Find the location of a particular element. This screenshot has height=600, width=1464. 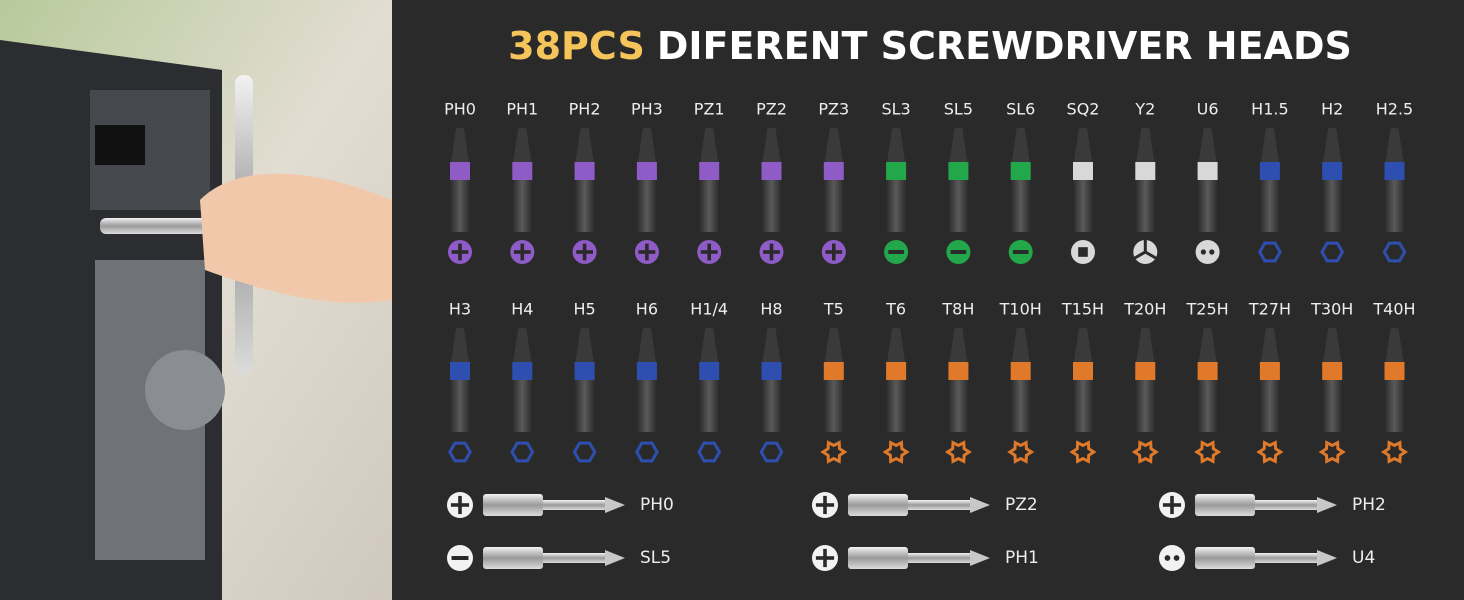

fan-vent is located at coordinates (185, 390).